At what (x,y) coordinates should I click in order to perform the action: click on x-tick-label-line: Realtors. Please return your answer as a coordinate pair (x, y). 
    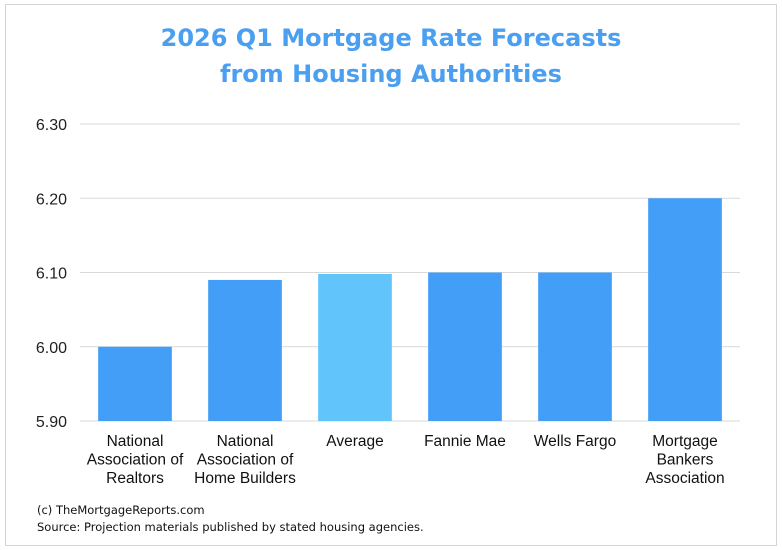
    Looking at the image, I should click on (135, 478).